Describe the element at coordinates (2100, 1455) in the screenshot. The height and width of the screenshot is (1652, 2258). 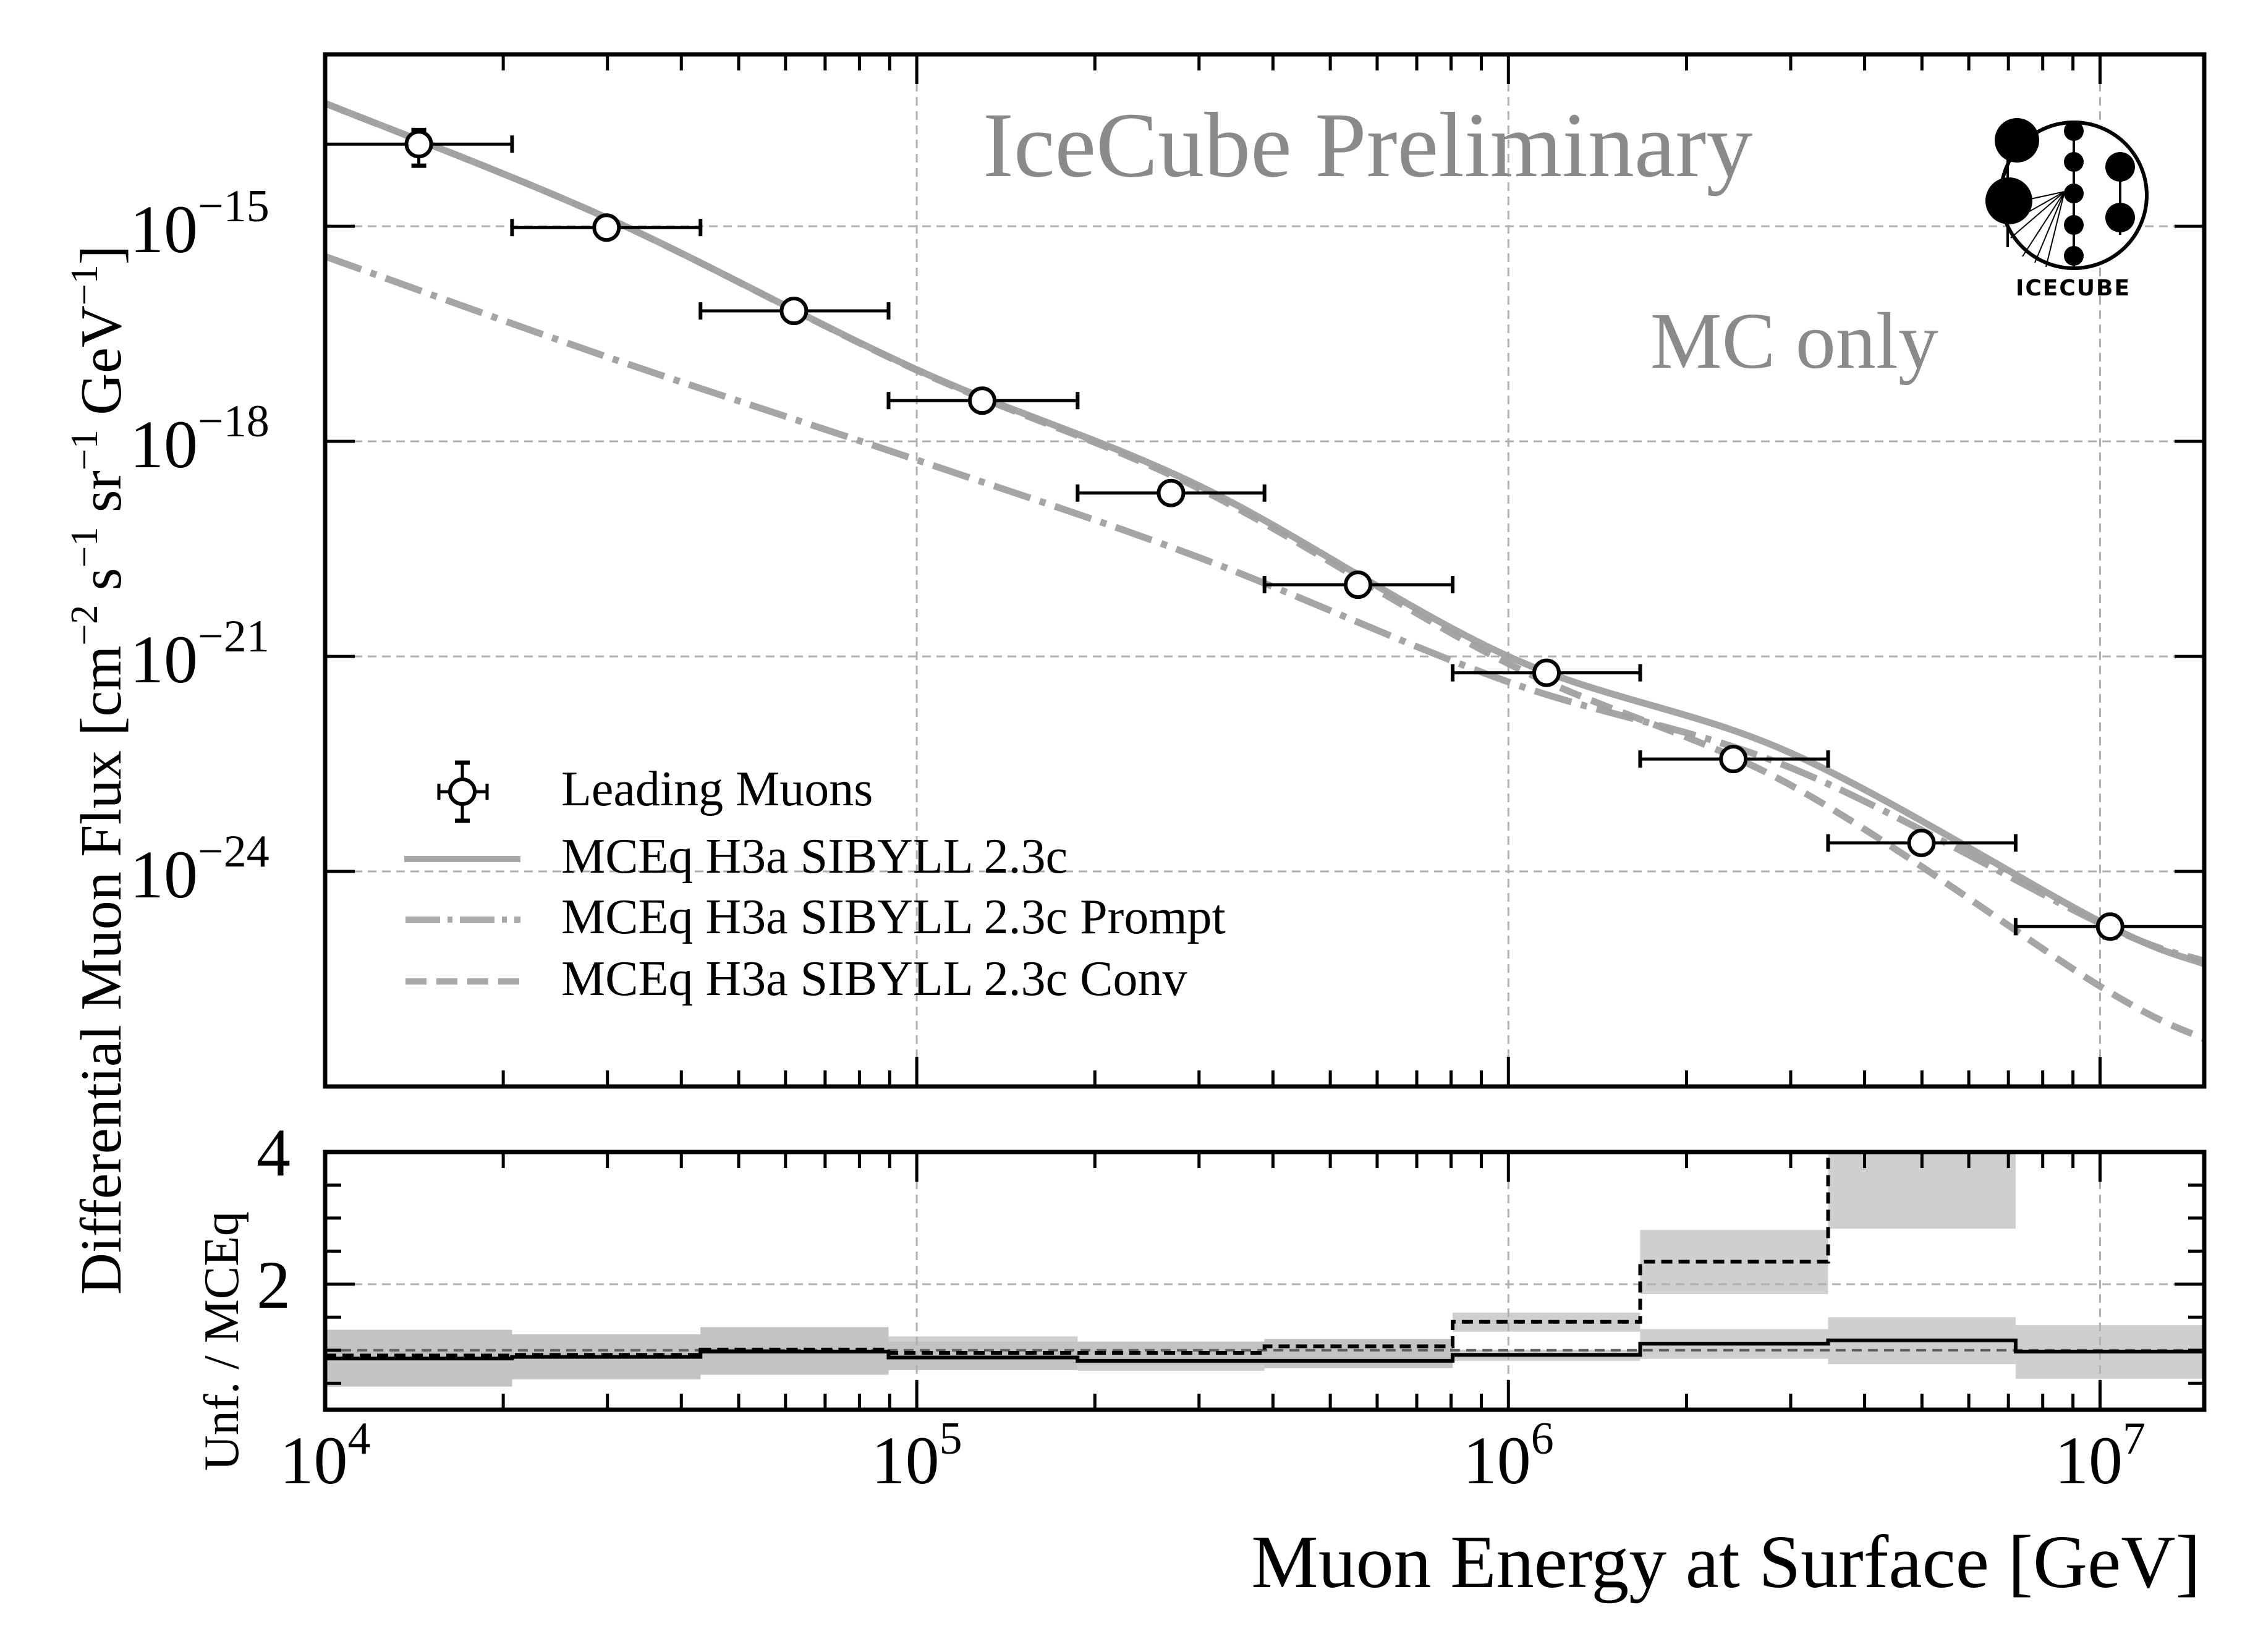
I see `xtick-label: 10⁷` at that location.